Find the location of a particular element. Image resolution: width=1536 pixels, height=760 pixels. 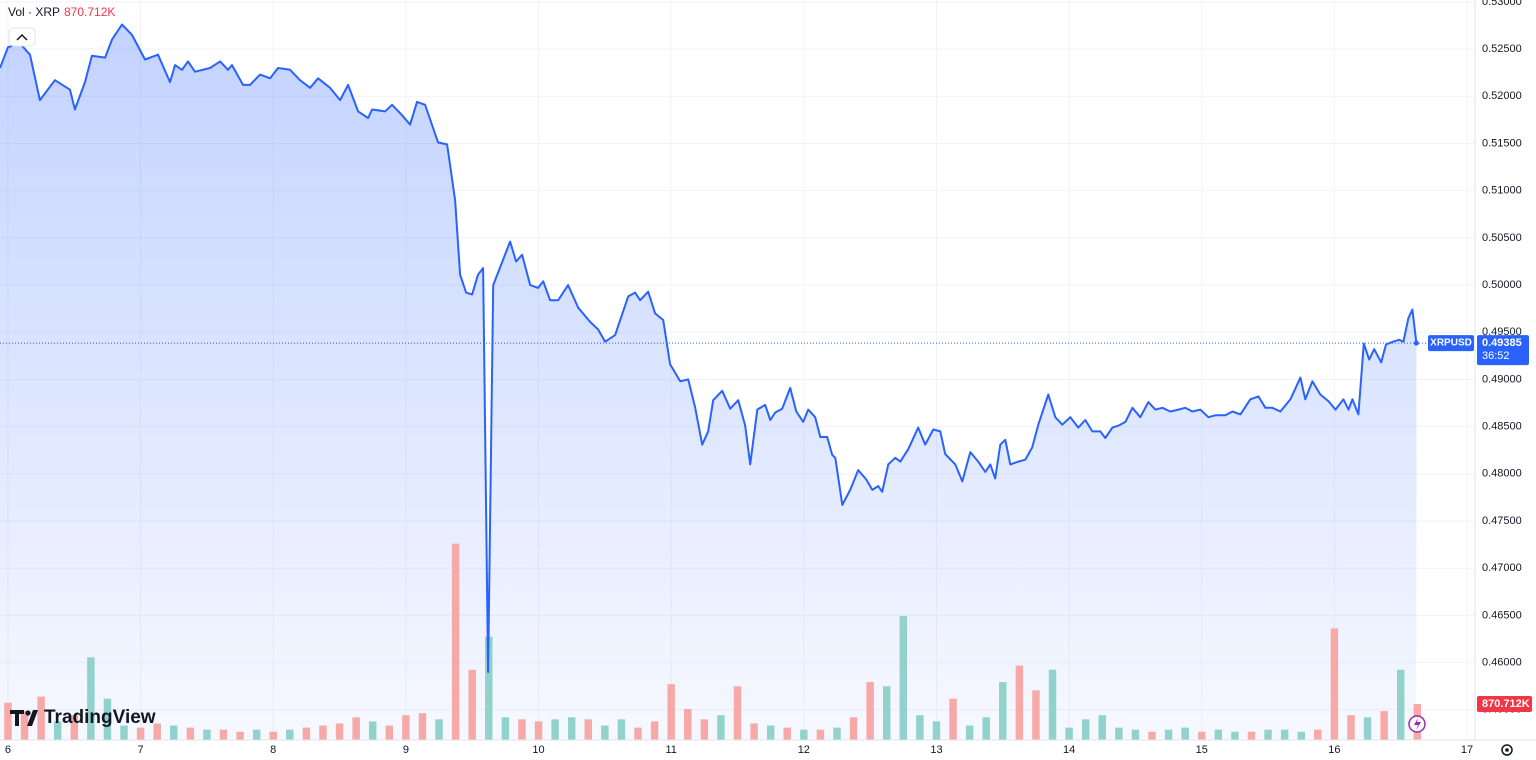

y-tick-label: 0.53000 is located at coordinates (1502, 4).